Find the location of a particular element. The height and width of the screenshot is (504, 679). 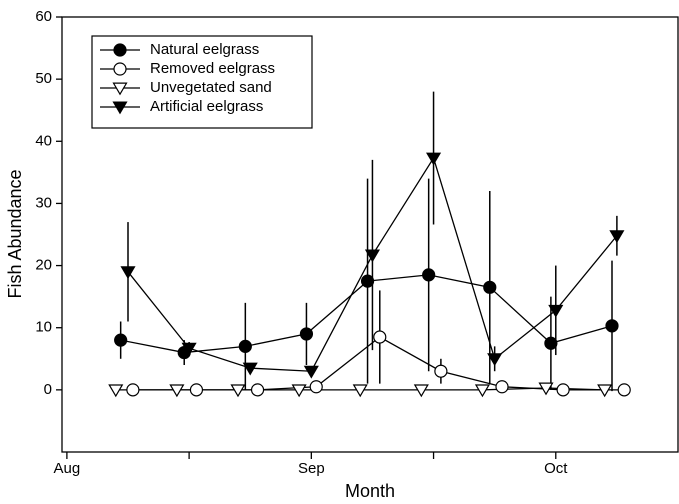

y-tick-label: 30 is located at coordinates (43, 202).